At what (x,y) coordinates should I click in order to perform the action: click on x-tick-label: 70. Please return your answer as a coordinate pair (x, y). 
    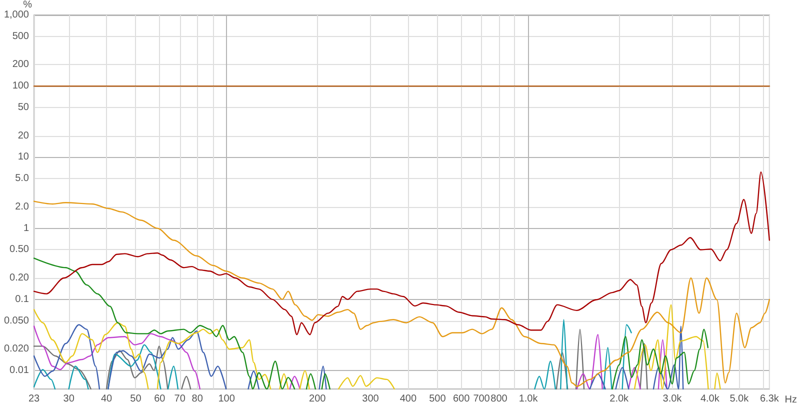
    Looking at the image, I should click on (180, 399).